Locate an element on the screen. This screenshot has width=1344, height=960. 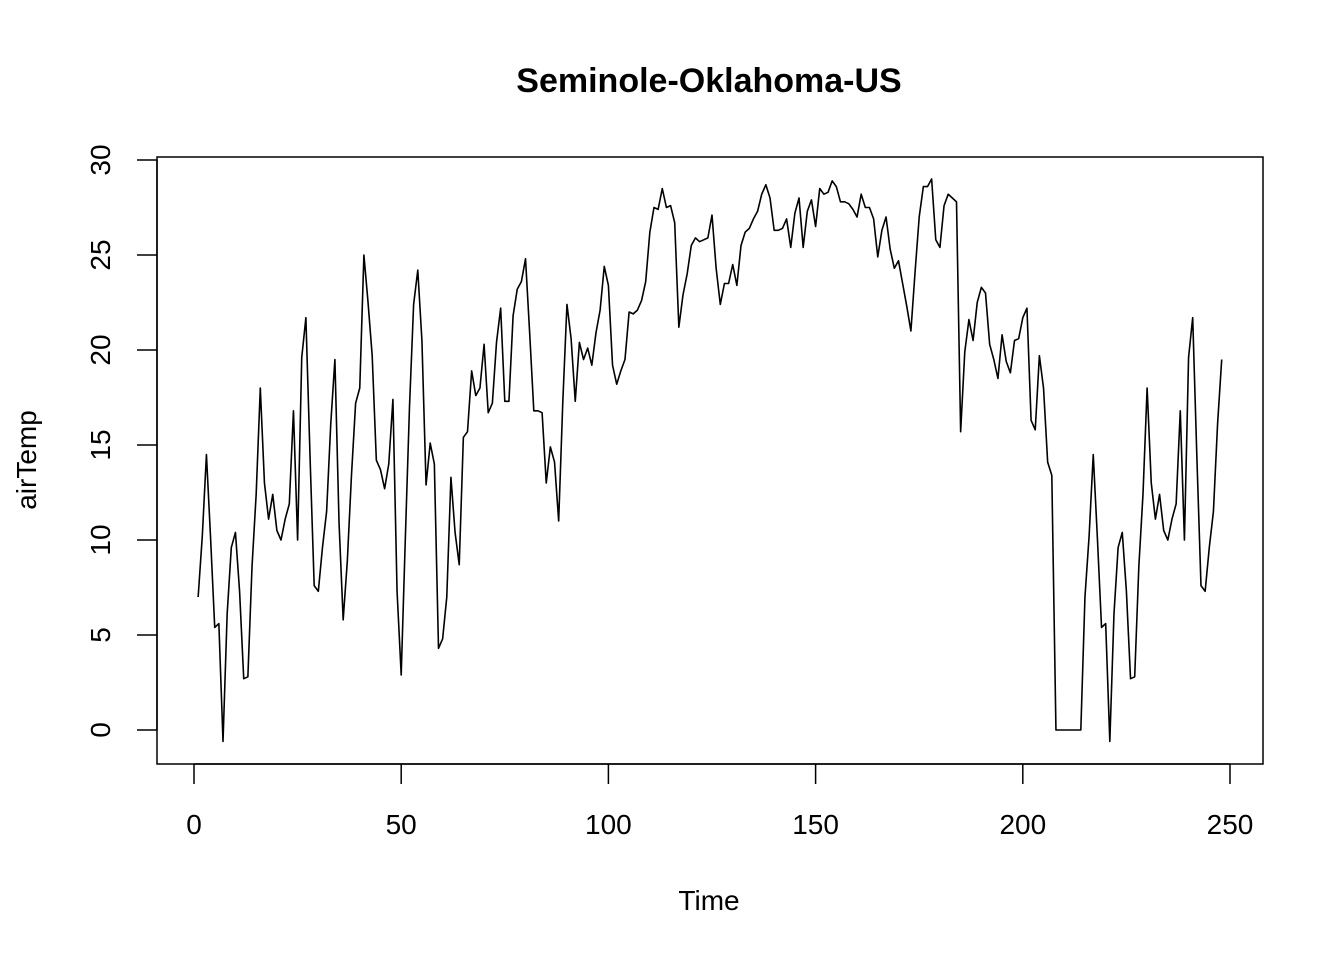
y-tick-label: 20 is located at coordinates (100, 349).